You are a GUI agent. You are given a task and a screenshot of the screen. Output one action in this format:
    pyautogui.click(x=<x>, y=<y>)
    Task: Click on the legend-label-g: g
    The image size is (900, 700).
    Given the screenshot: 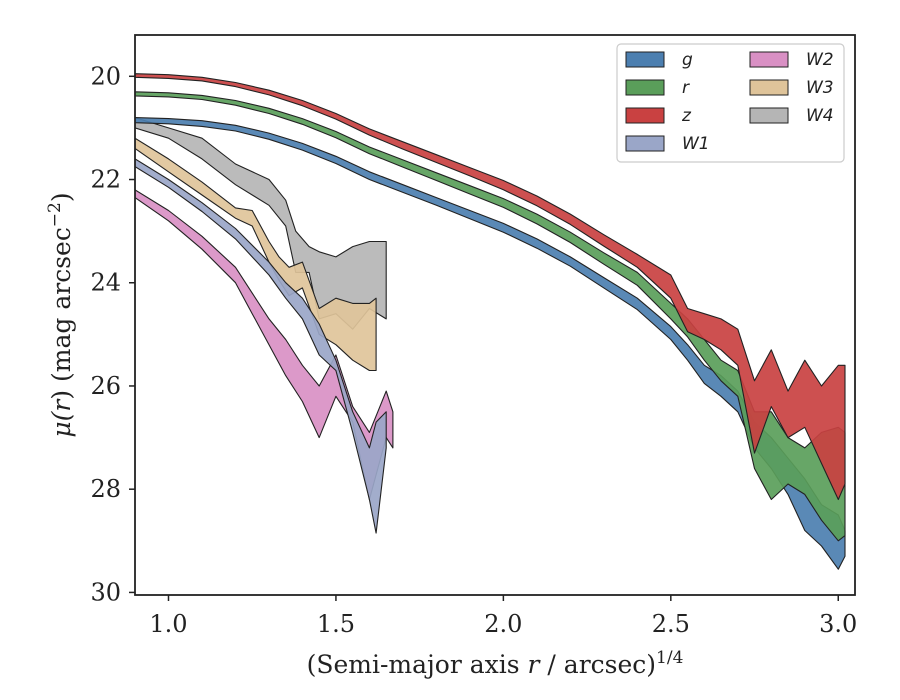 What is the action you would take?
    pyautogui.click(x=687, y=60)
    